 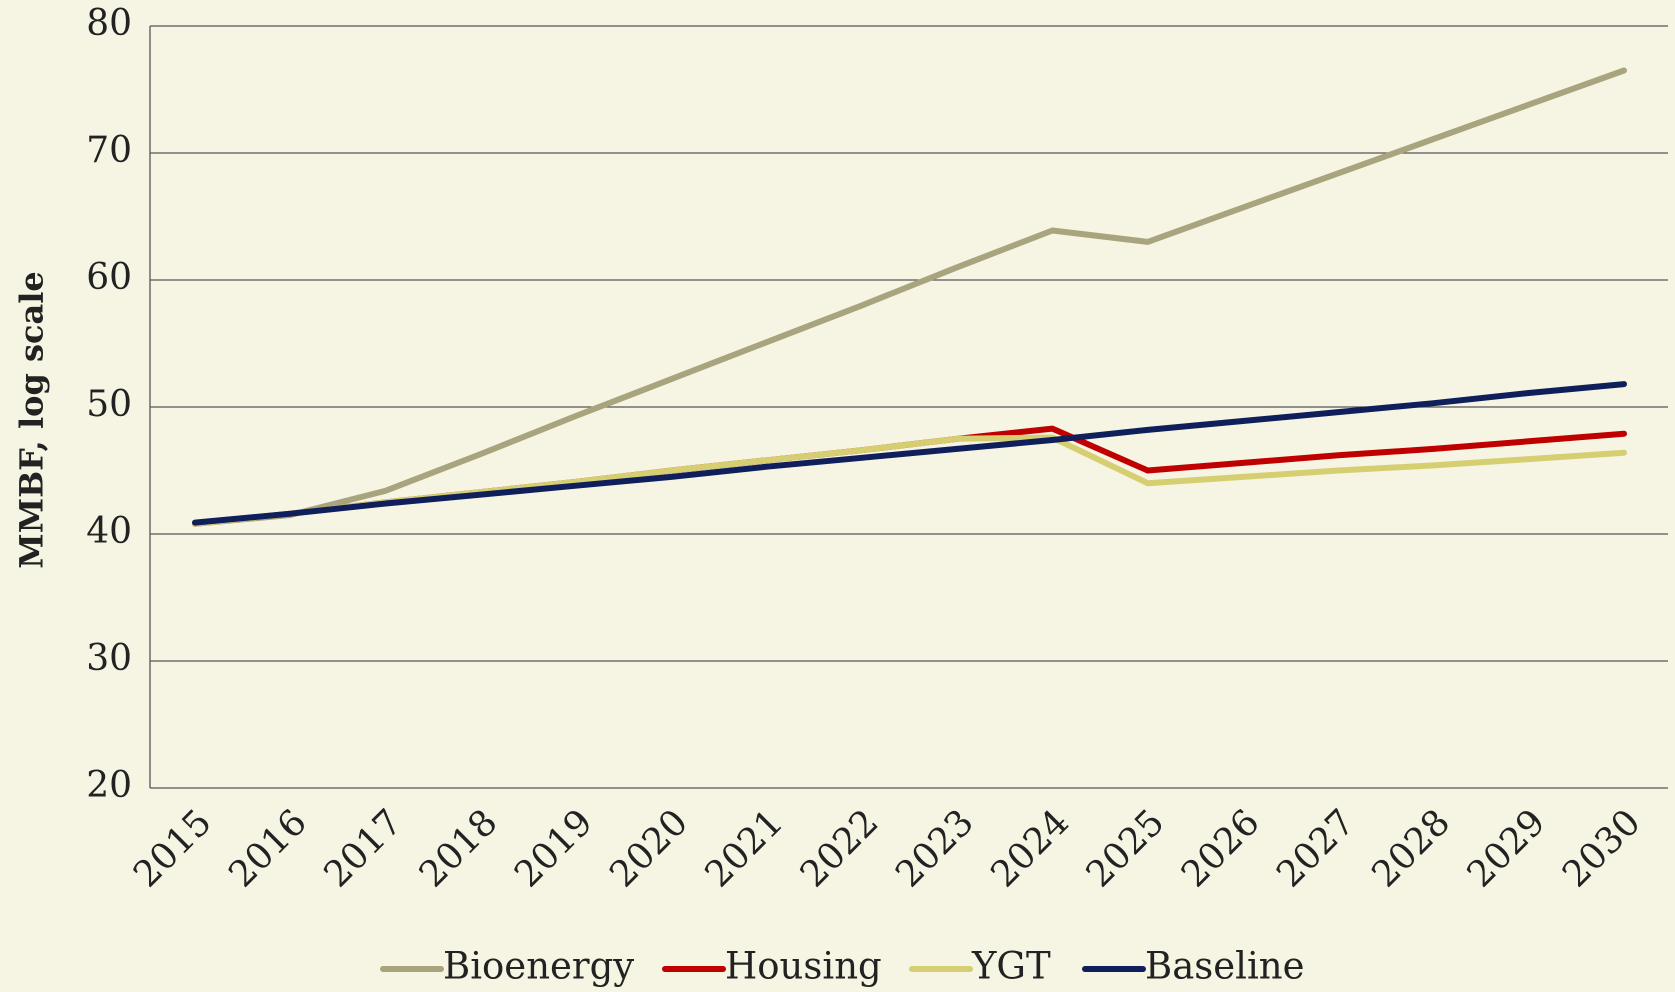 I want to click on x-tick-label: 2020, so click(x=649, y=849).